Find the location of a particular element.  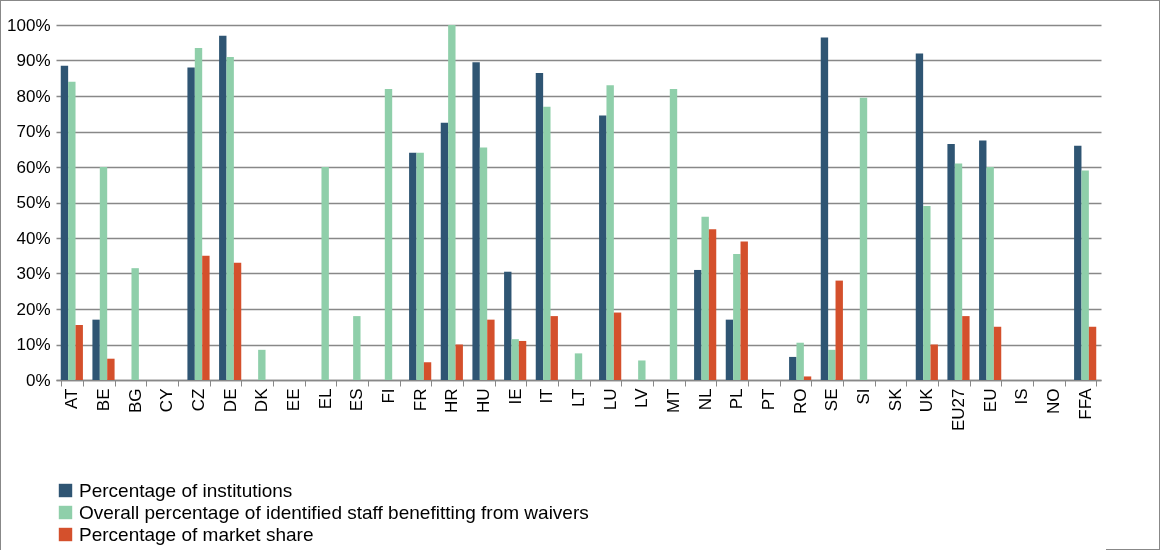

x-tick-label: EU is located at coordinates (990, 400).